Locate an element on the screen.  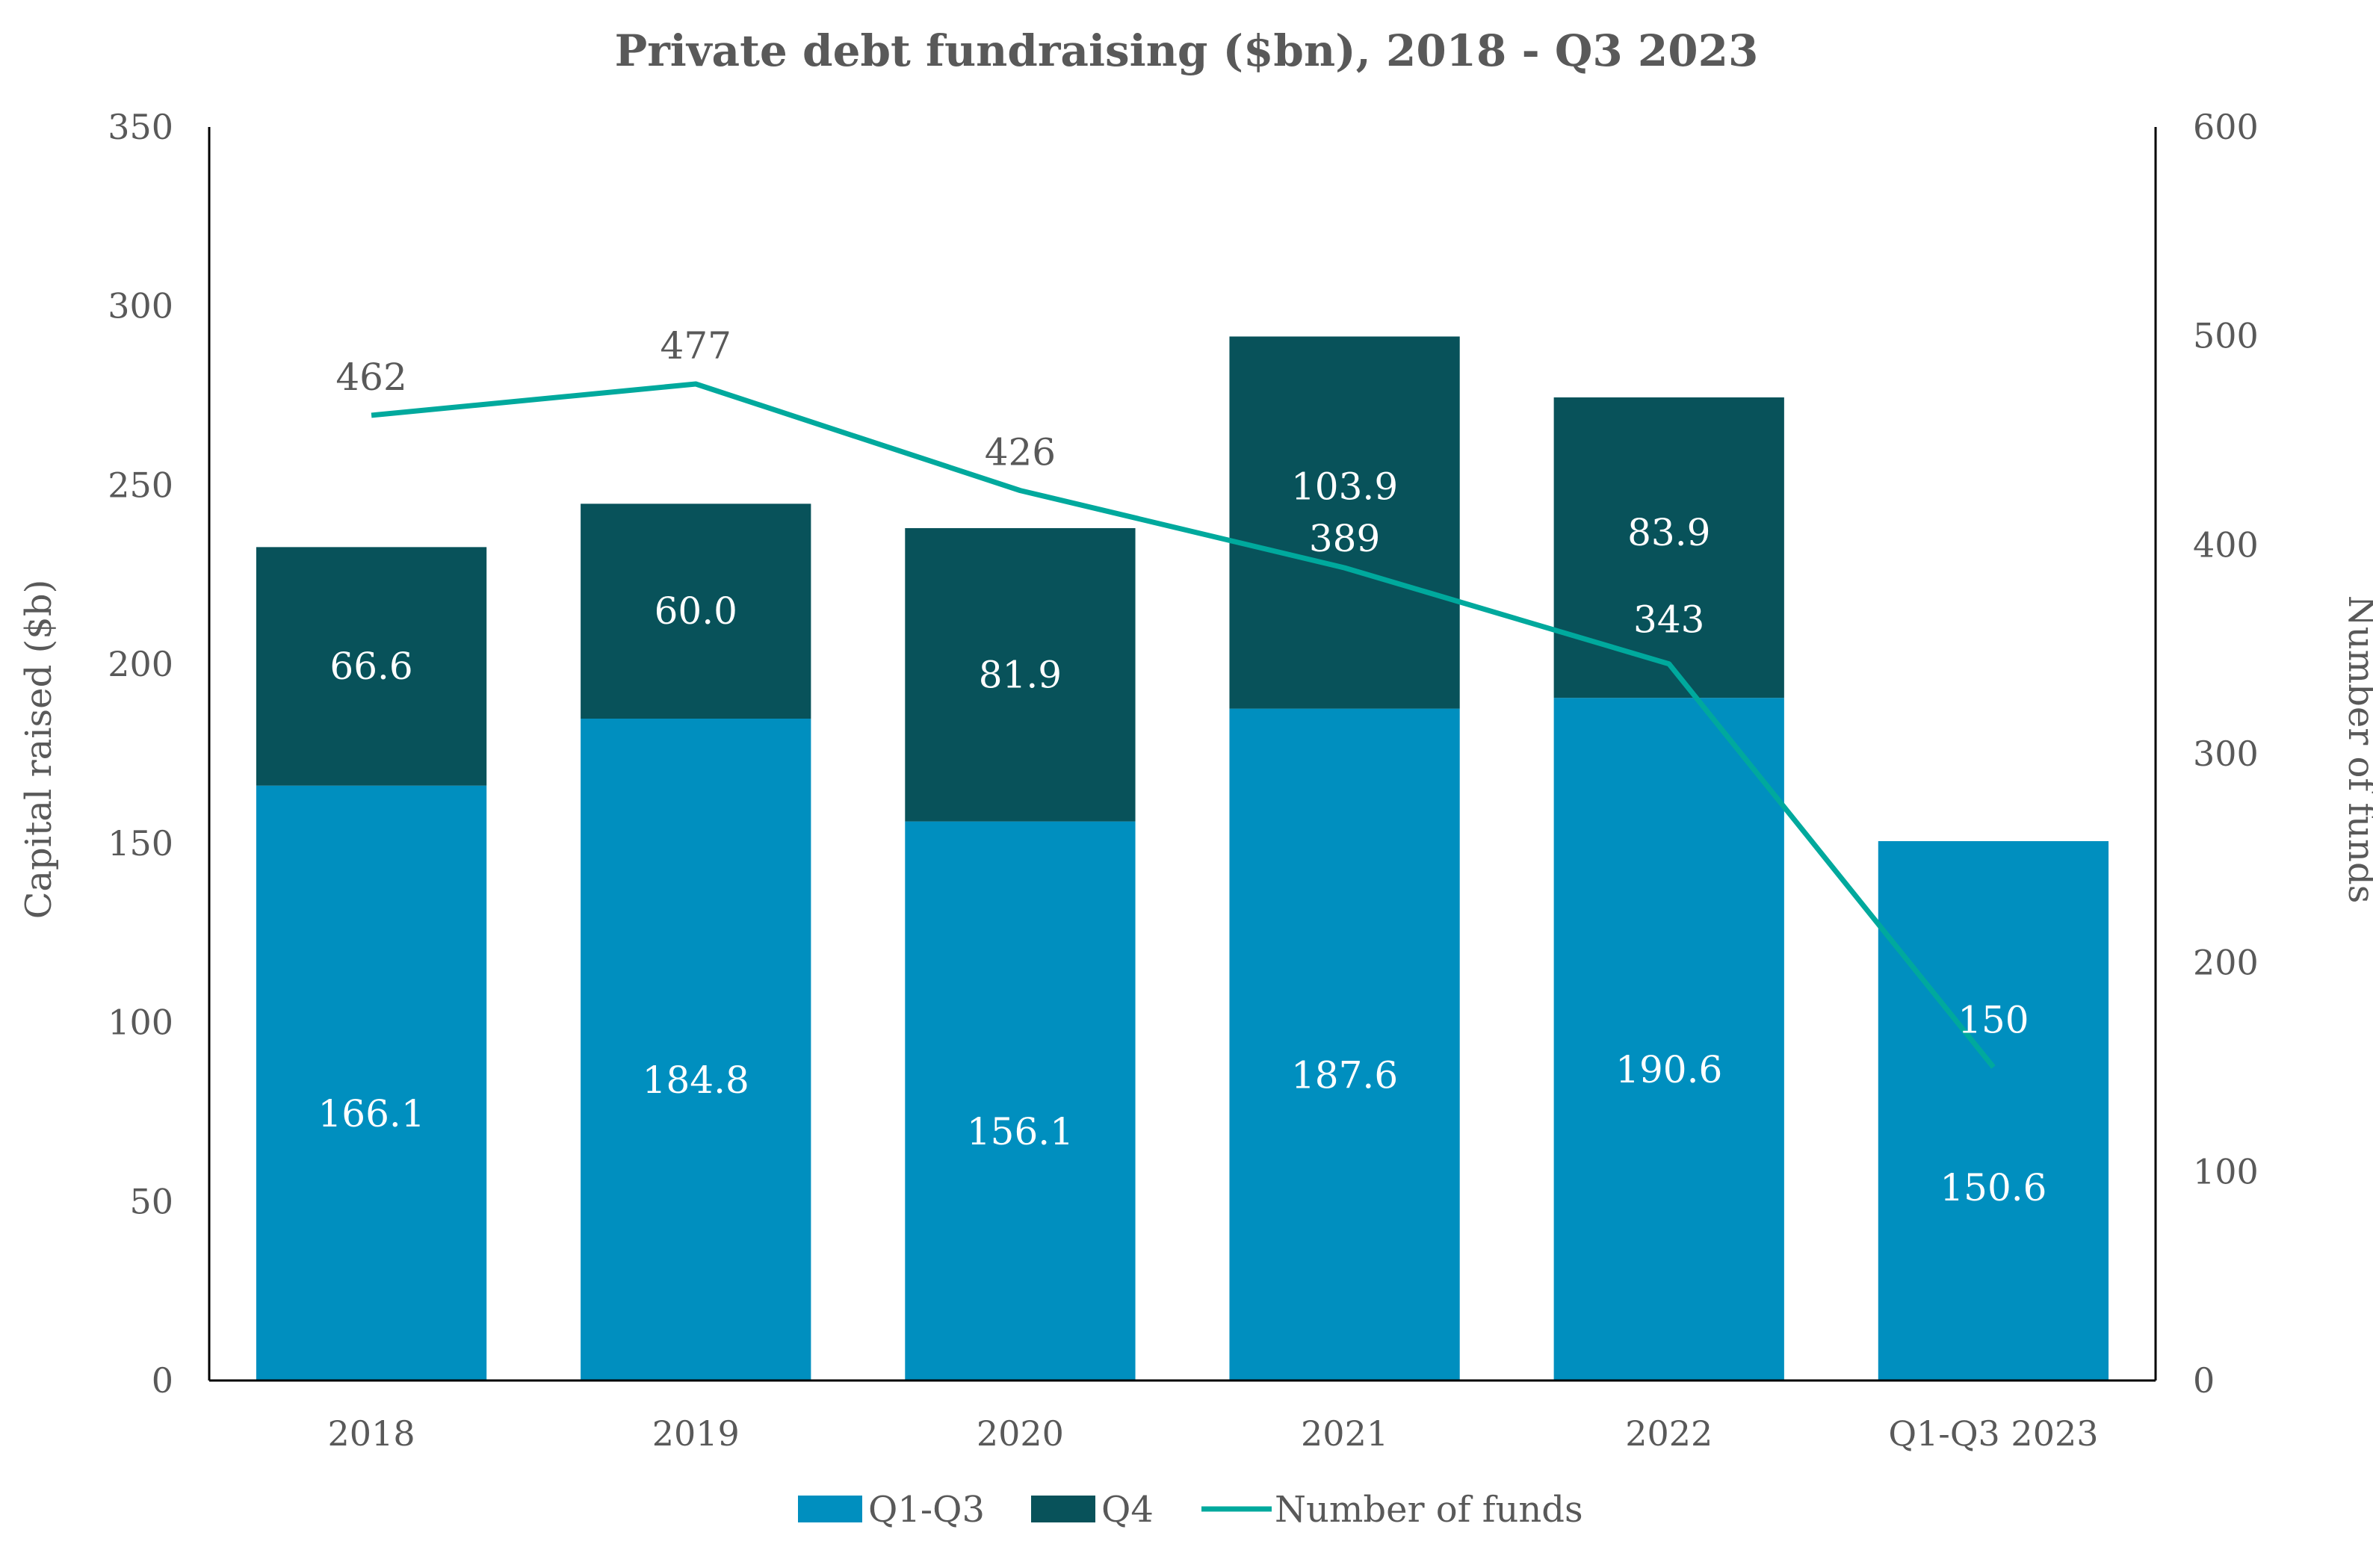
legend-label-1: Q4 is located at coordinates (1127, 1510).